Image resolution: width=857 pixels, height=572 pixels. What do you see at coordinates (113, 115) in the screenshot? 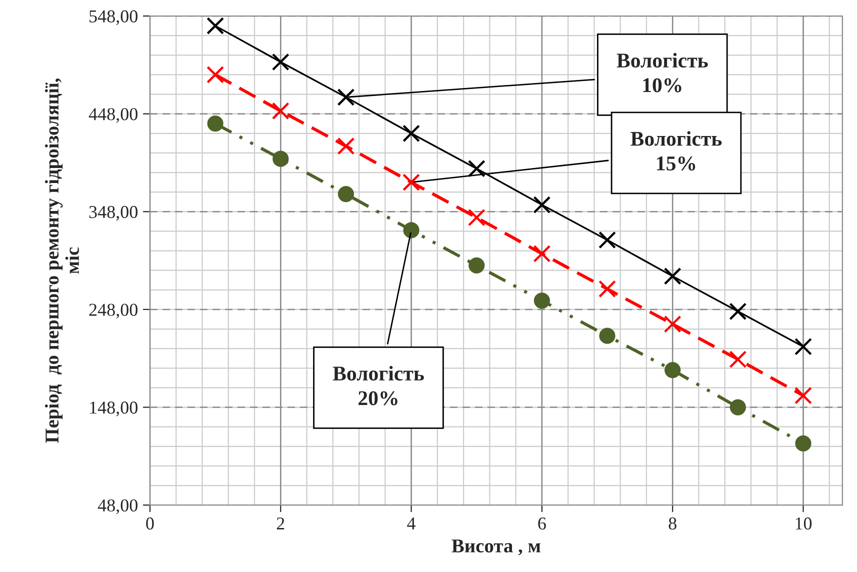
I see `y-tick-label: 448,00` at bounding box center [113, 115].